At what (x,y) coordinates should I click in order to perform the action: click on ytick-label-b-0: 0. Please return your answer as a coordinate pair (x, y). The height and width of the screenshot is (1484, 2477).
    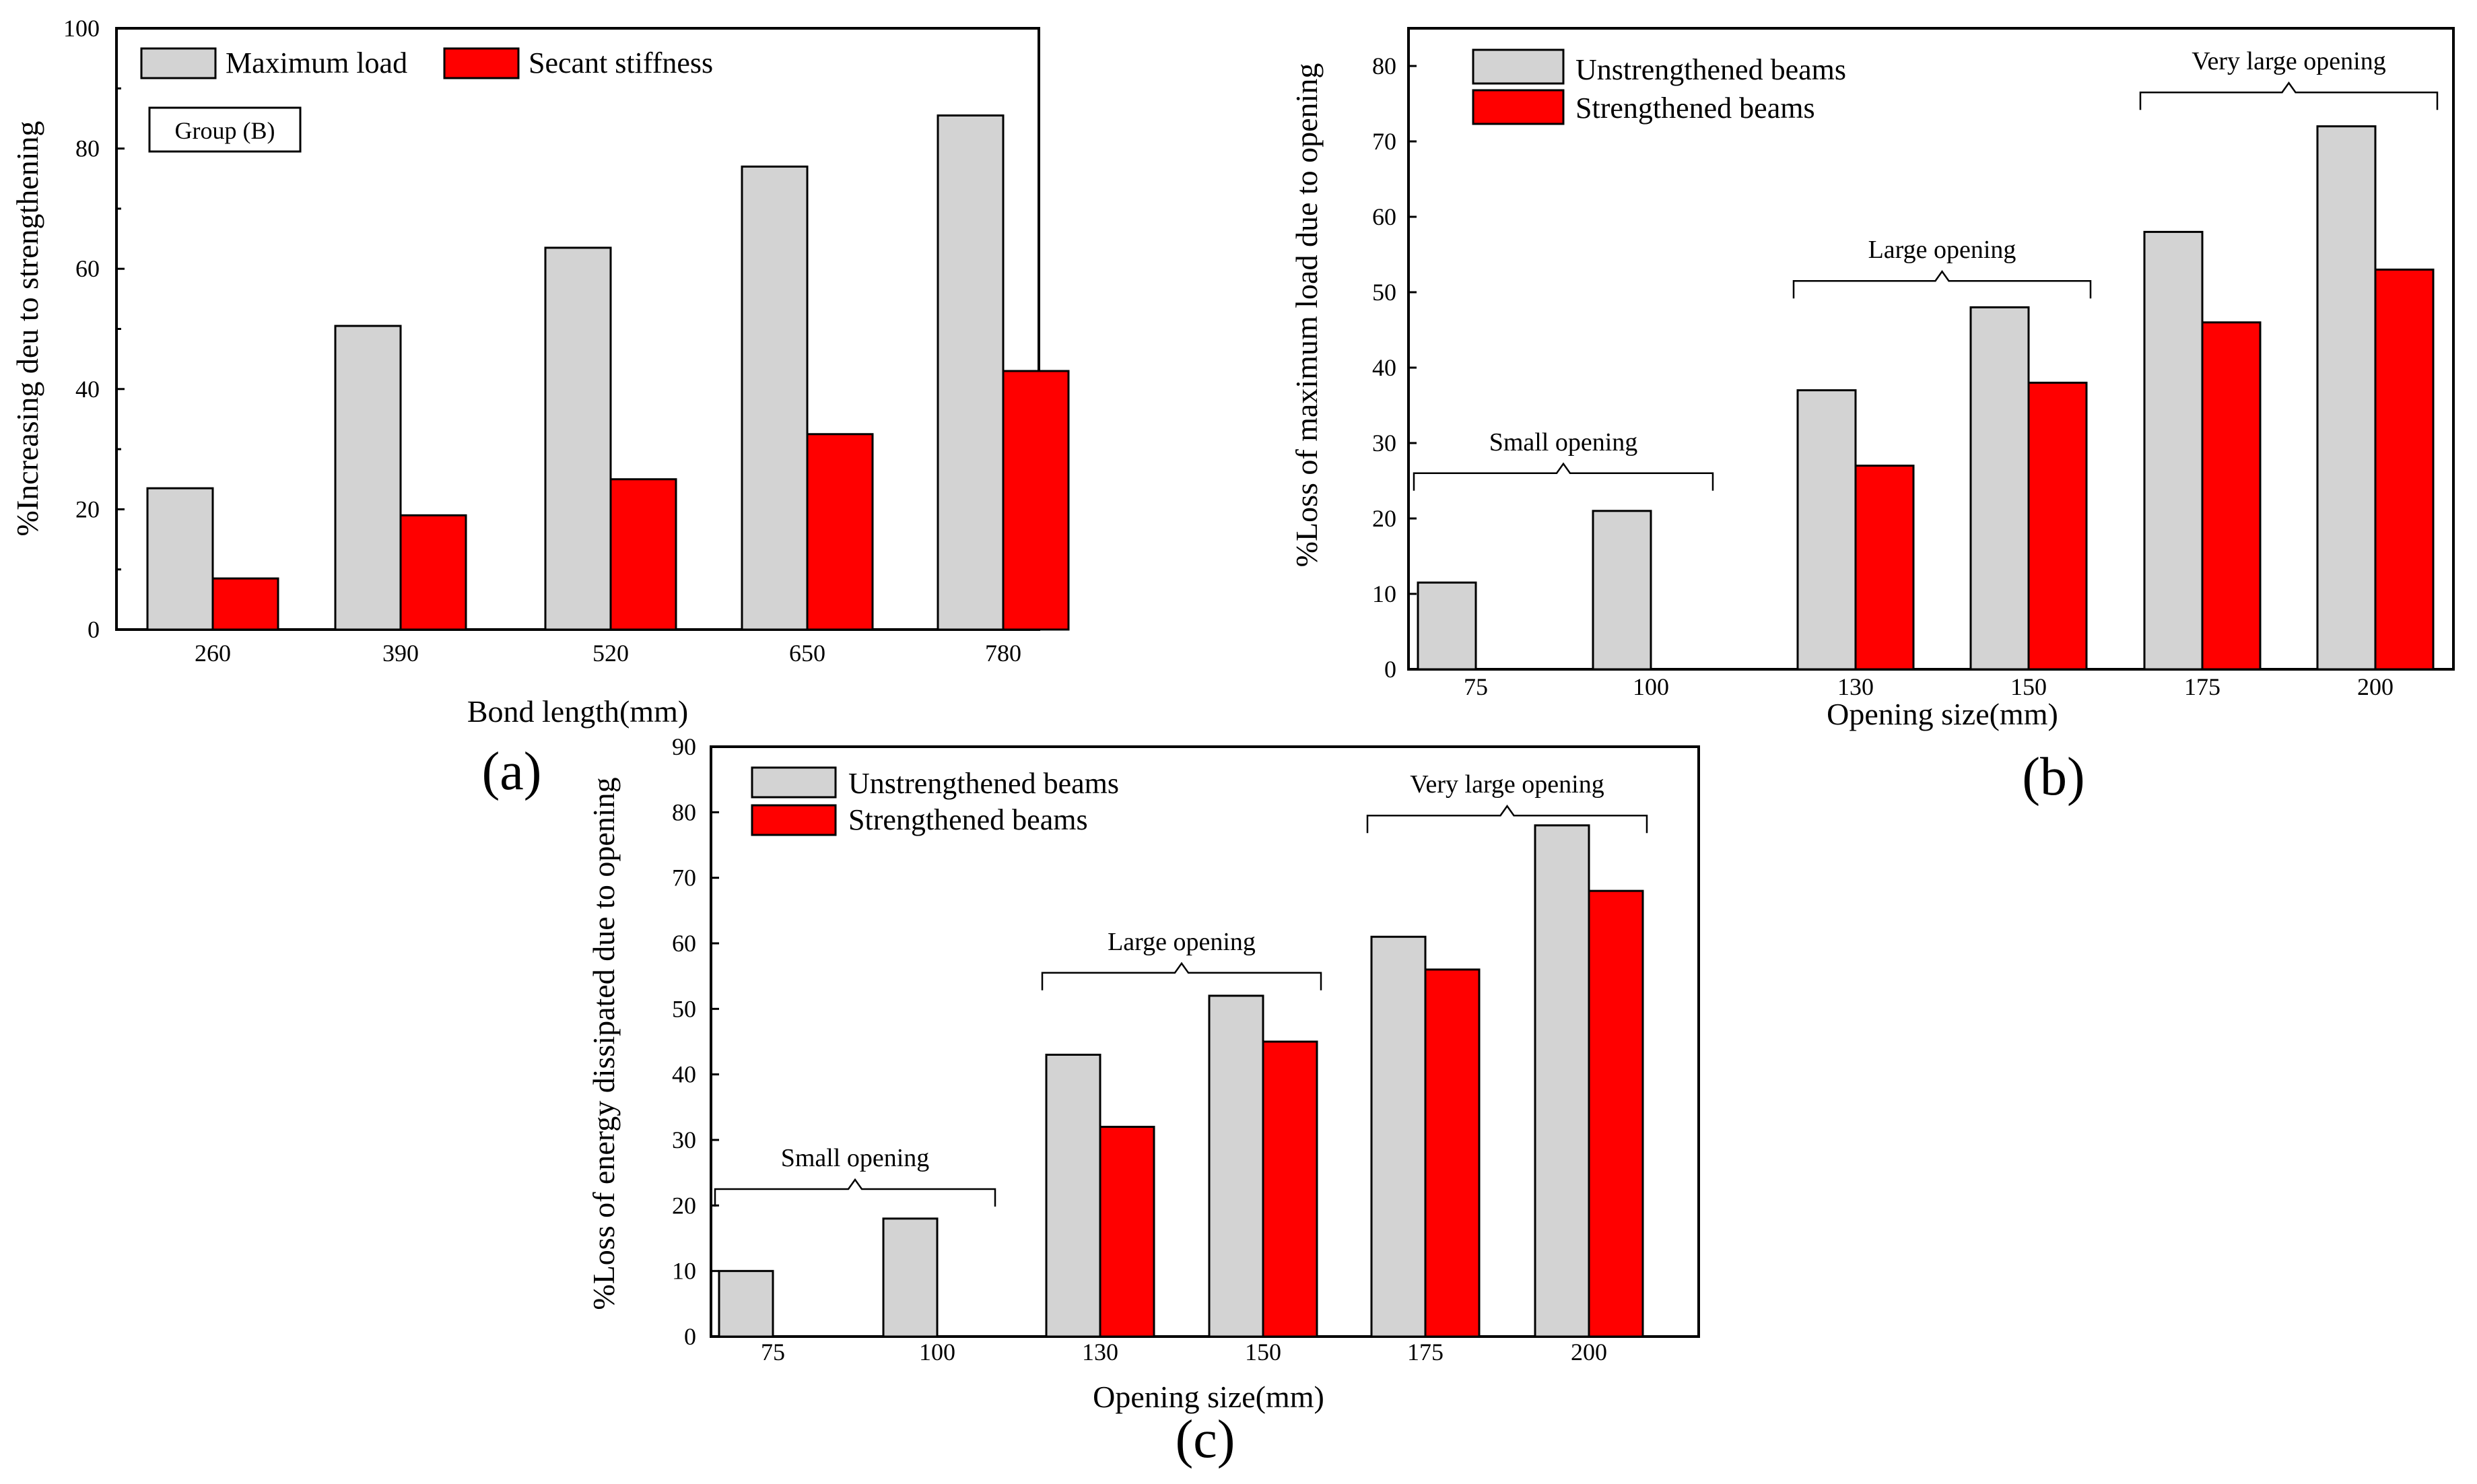
    Looking at the image, I should click on (1390, 669).